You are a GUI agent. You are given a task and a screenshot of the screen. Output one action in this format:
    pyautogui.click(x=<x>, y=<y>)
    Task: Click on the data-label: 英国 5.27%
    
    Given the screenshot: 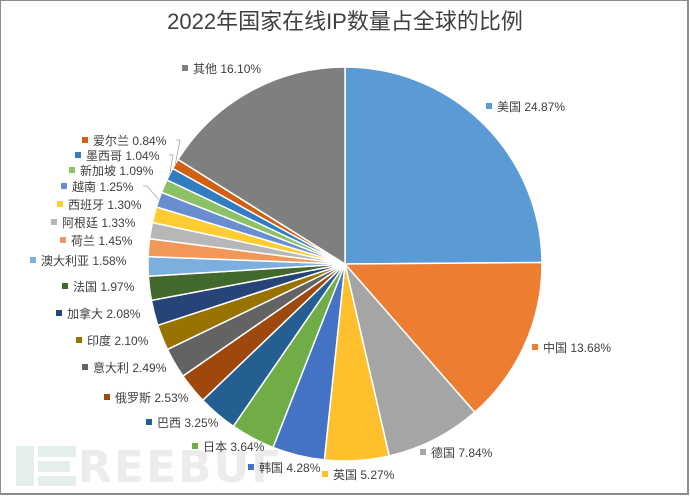 What is the action you would take?
    pyautogui.click(x=358, y=474)
    